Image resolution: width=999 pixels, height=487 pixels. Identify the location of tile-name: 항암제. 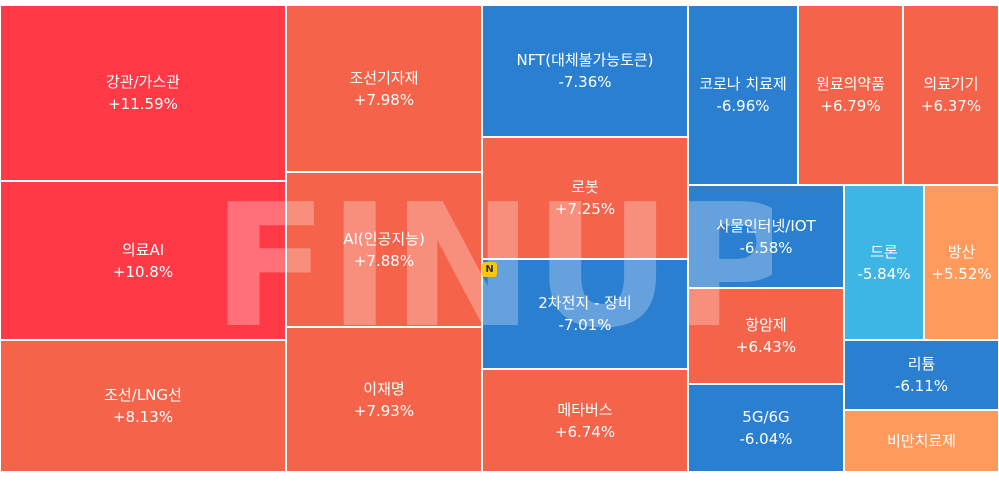
(766, 325).